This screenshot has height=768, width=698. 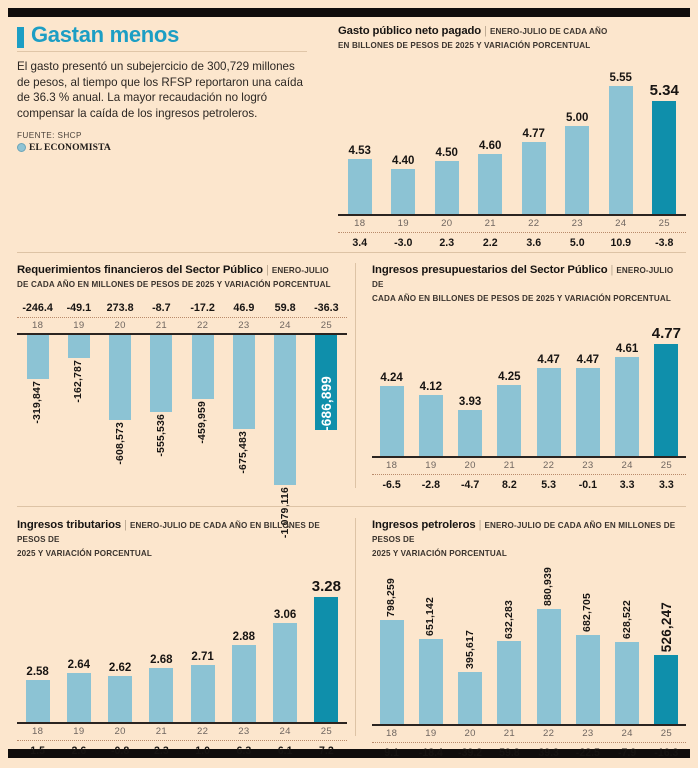 What do you see at coordinates (664, 223) in the screenshot?
I see `year-label: 25` at bounding box center [664, 223].